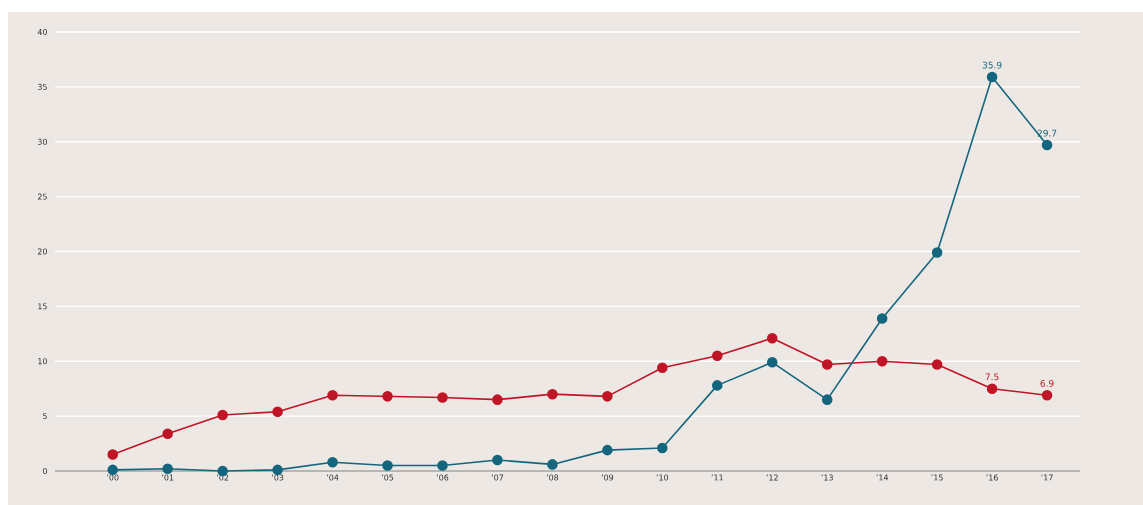 This screenshot has height=505, width=1143. What do you see at coordinates (1047, 383) in the screenshot?
I see `data-label: 6.9` at bounding box center [1047, 383].